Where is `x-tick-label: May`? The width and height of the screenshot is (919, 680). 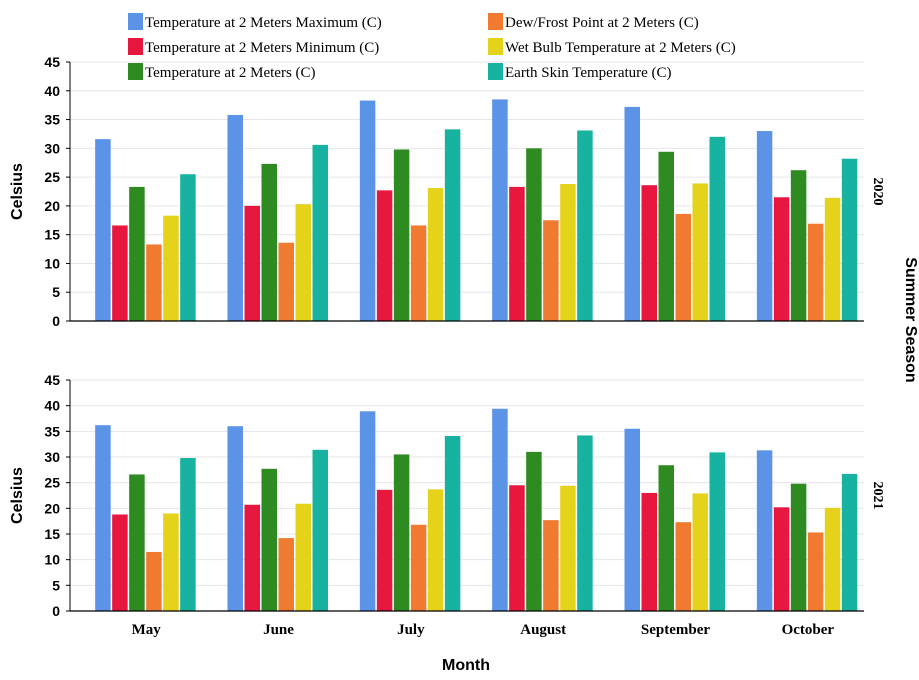
x-tick-label: May is located at coordinates (147, 630).